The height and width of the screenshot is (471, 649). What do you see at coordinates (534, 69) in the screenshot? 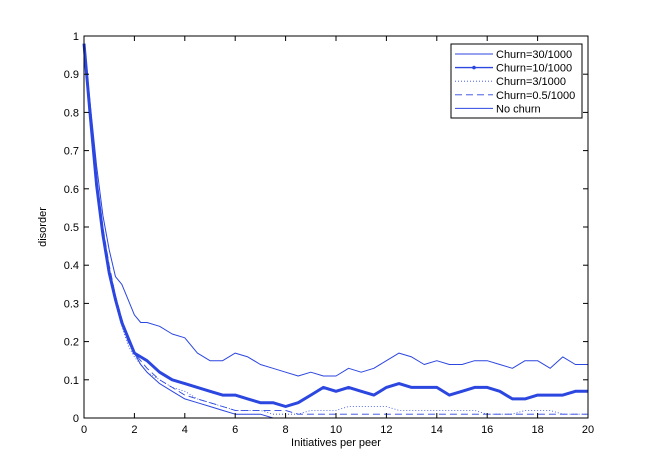
I see `legend-label-2: Churn=10/1000` at bounding box center [534, 69].